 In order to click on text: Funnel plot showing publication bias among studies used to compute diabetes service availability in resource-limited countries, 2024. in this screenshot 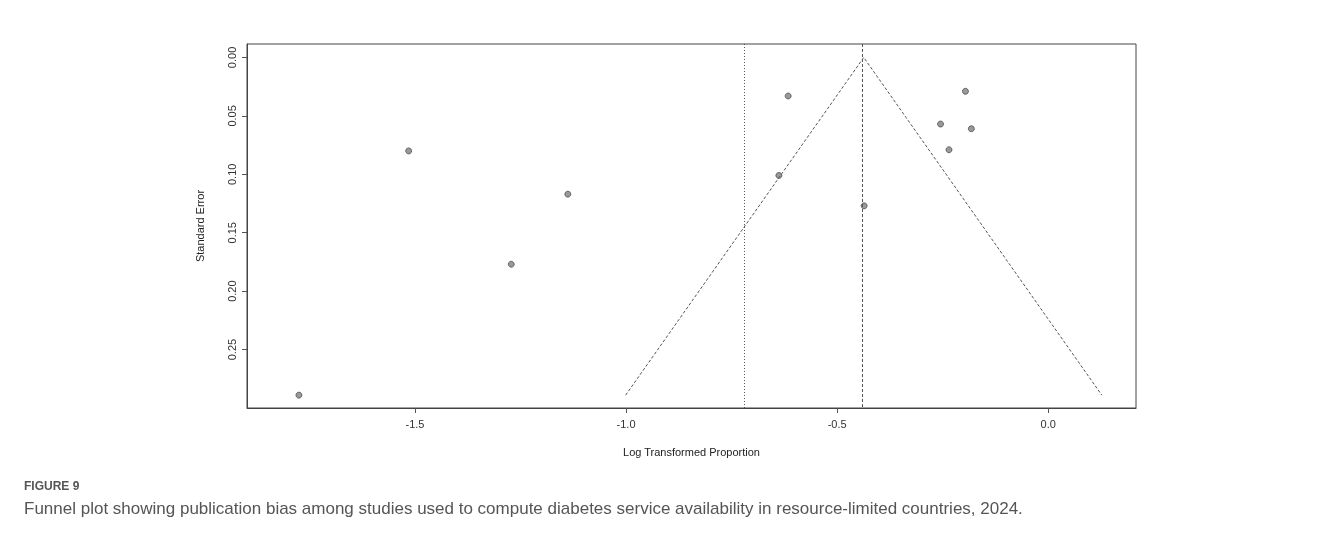, I will do `click(523, 508)`.